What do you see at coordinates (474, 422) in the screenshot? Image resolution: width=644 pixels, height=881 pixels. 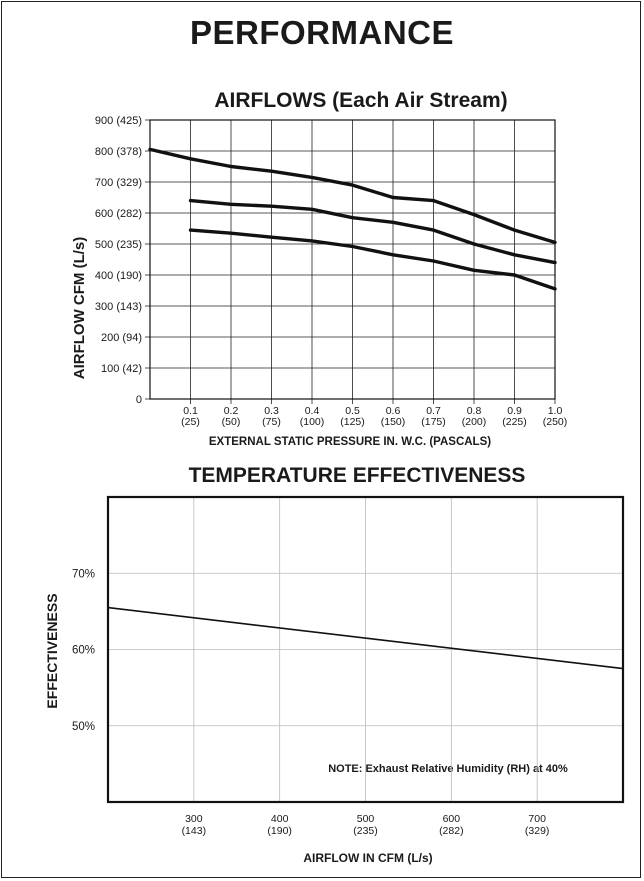 I see `airflow-x-tick-sublabel: (200)` at bounding box center [474, 422].